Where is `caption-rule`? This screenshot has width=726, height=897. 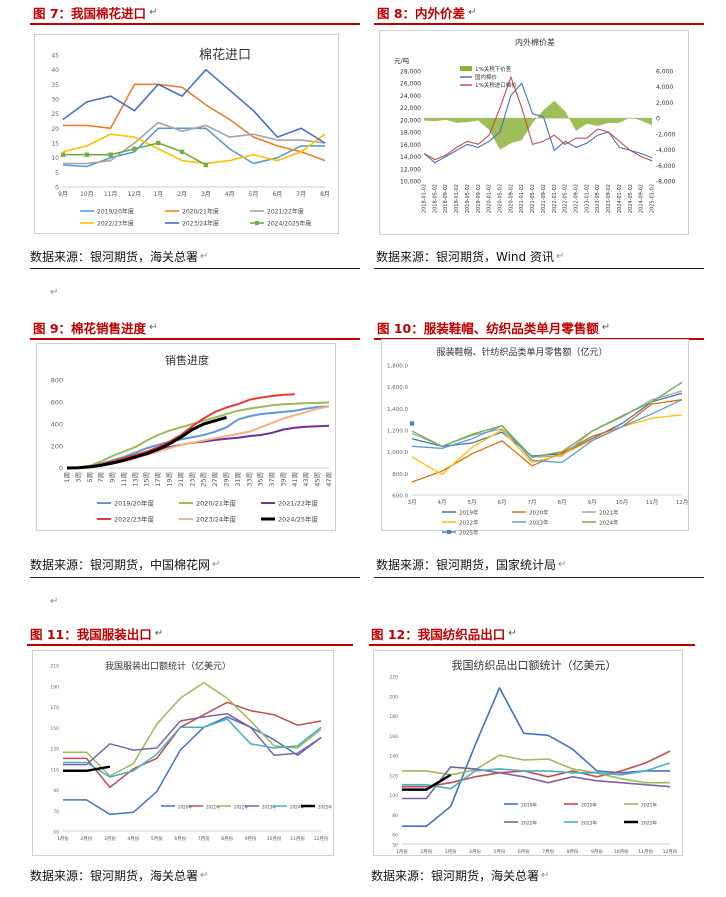
caption-rule is located at coordinates (195, 24).